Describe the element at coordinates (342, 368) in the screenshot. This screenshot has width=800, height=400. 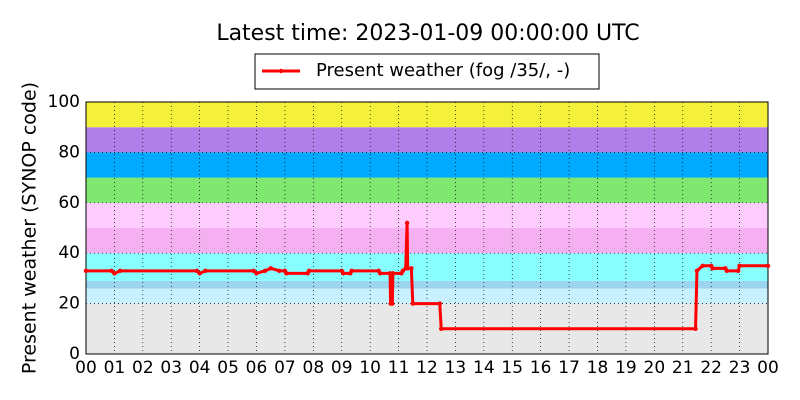
I see `x-tick-label: 09` at that location.